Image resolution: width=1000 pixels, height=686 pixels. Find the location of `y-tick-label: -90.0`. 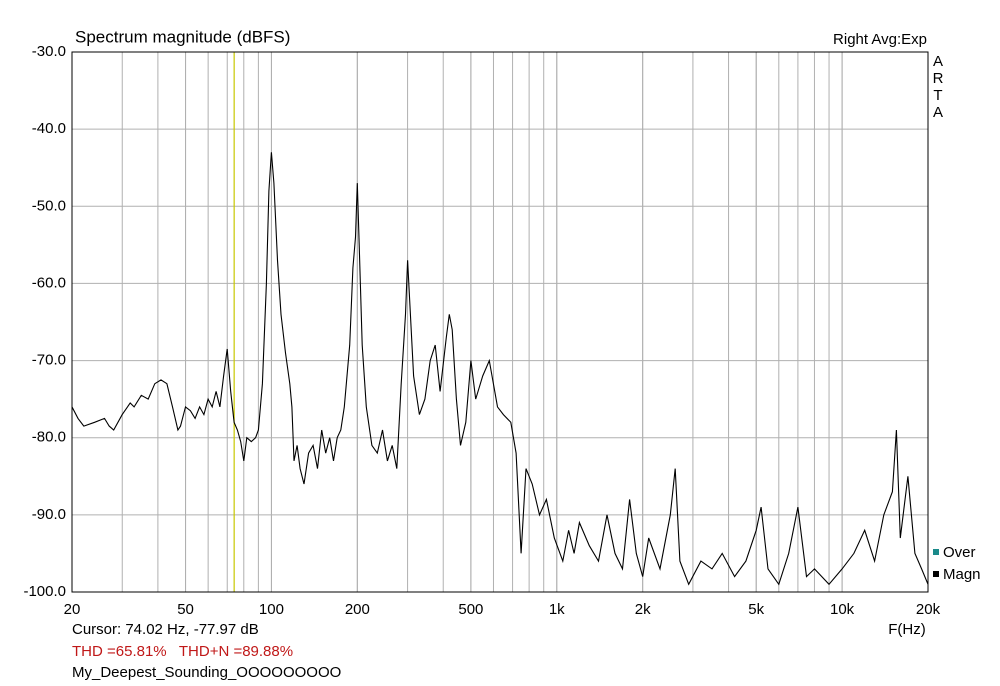

y-tick-label: -90.0 is located at coordinates (49, 514).